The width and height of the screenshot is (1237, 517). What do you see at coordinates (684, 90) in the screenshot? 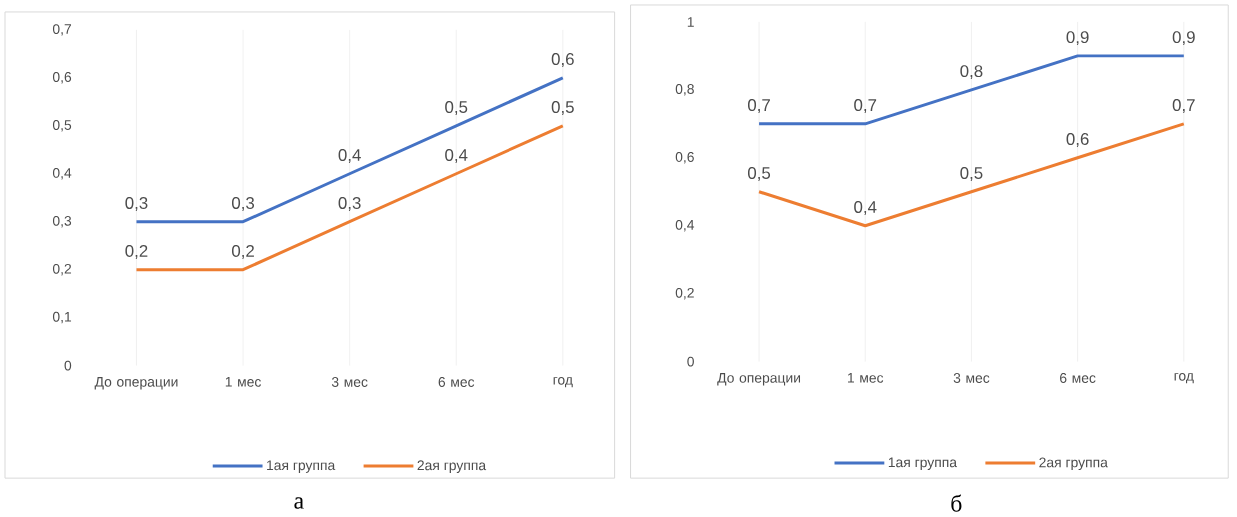
I see `y-tick-label: 0,8` at bounding box center [684, 90].